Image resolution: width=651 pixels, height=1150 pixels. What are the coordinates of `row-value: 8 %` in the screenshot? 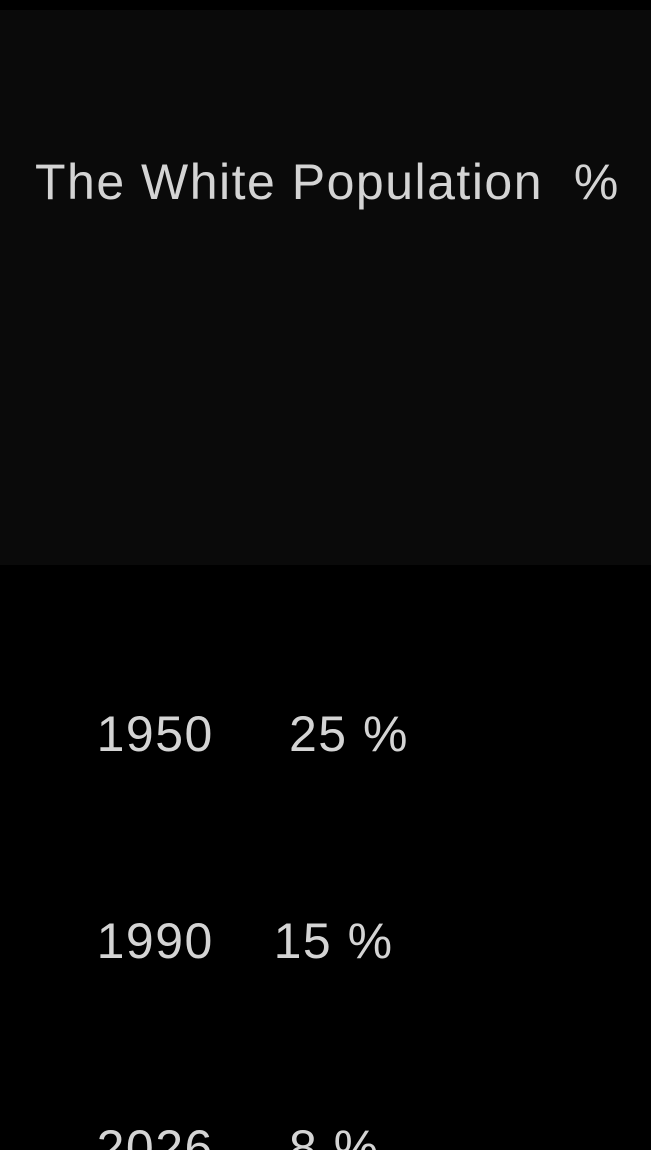 It's located at (326, 1135).